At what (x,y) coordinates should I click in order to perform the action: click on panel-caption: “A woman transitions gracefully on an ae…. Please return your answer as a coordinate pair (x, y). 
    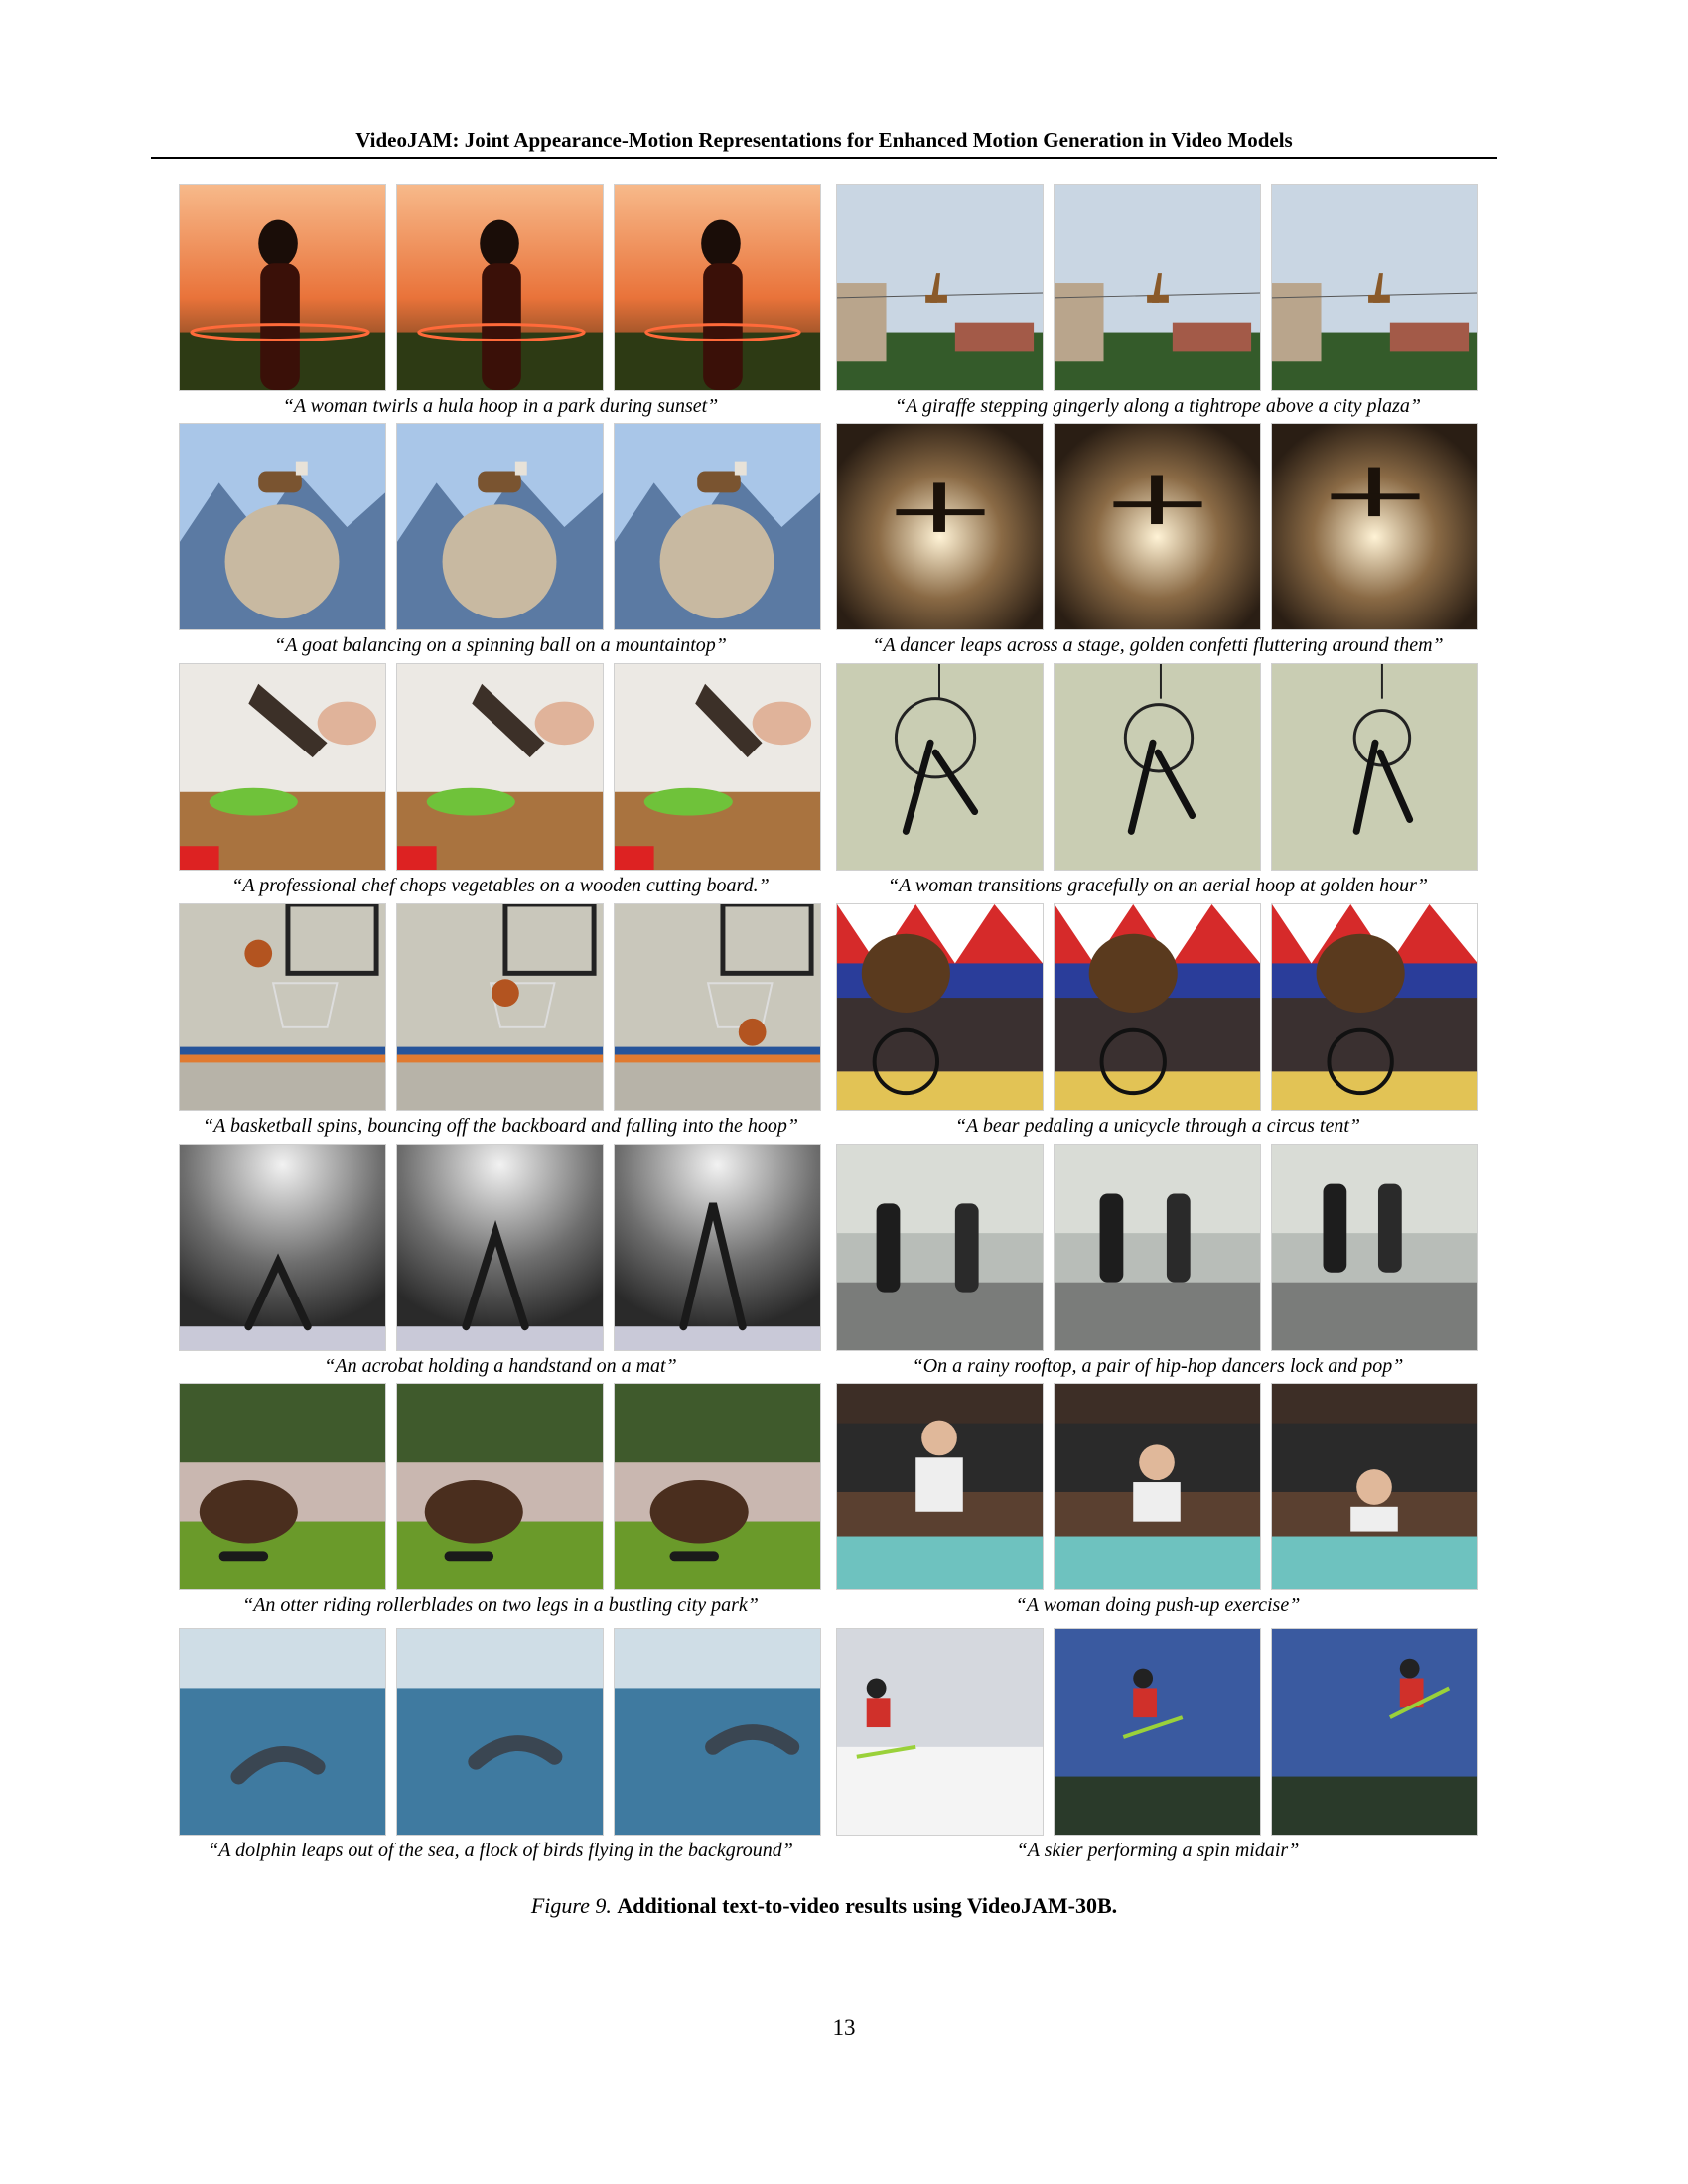
    Looking at the image, I should click on (1158, 885).